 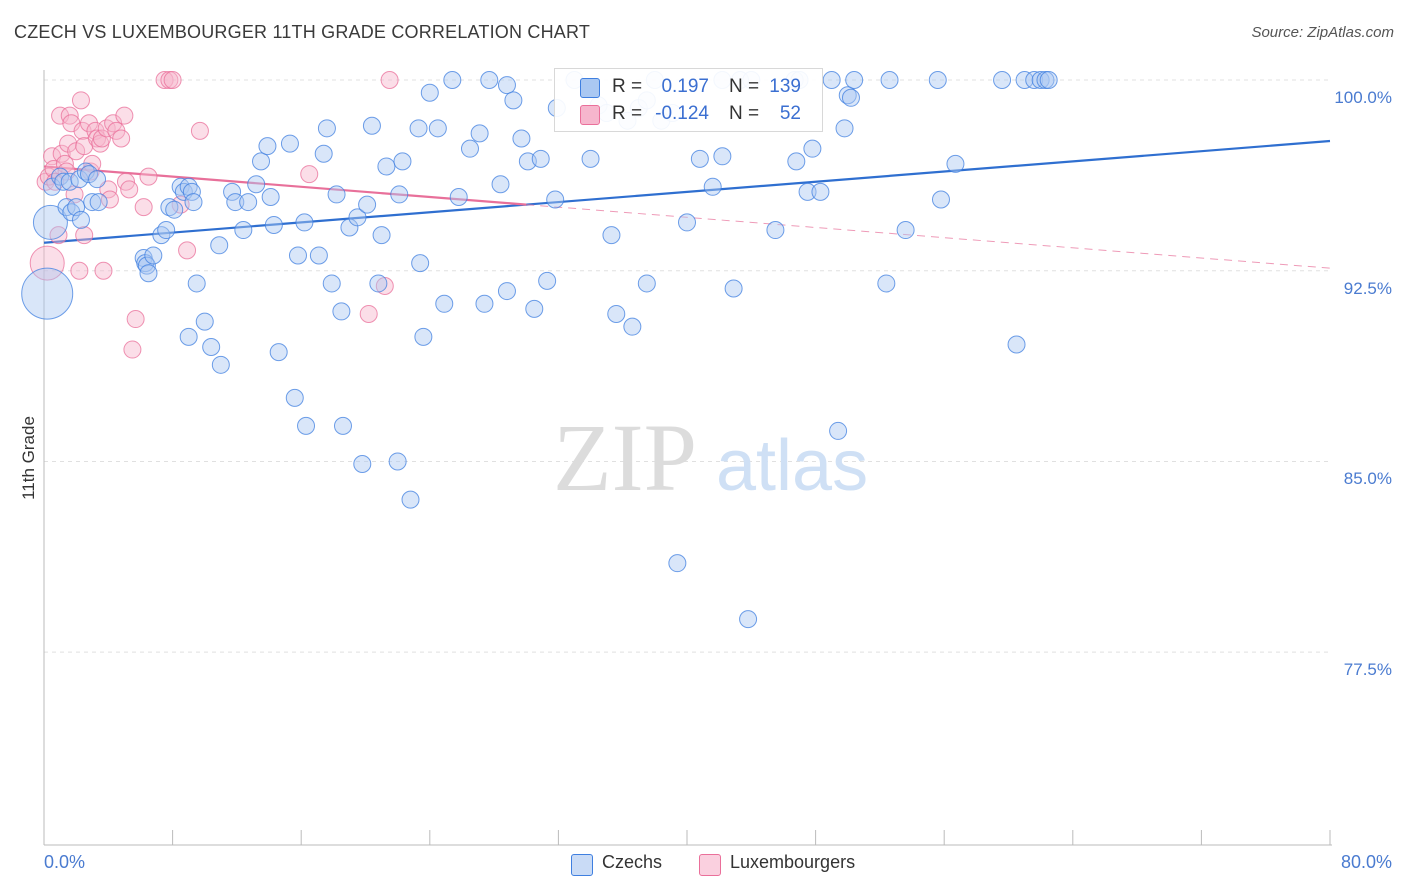 What do you see at coordinates (710, 865) in the screenshot?
I see `luxembourgers-legend-swatch` at bounding box center [710, 865].